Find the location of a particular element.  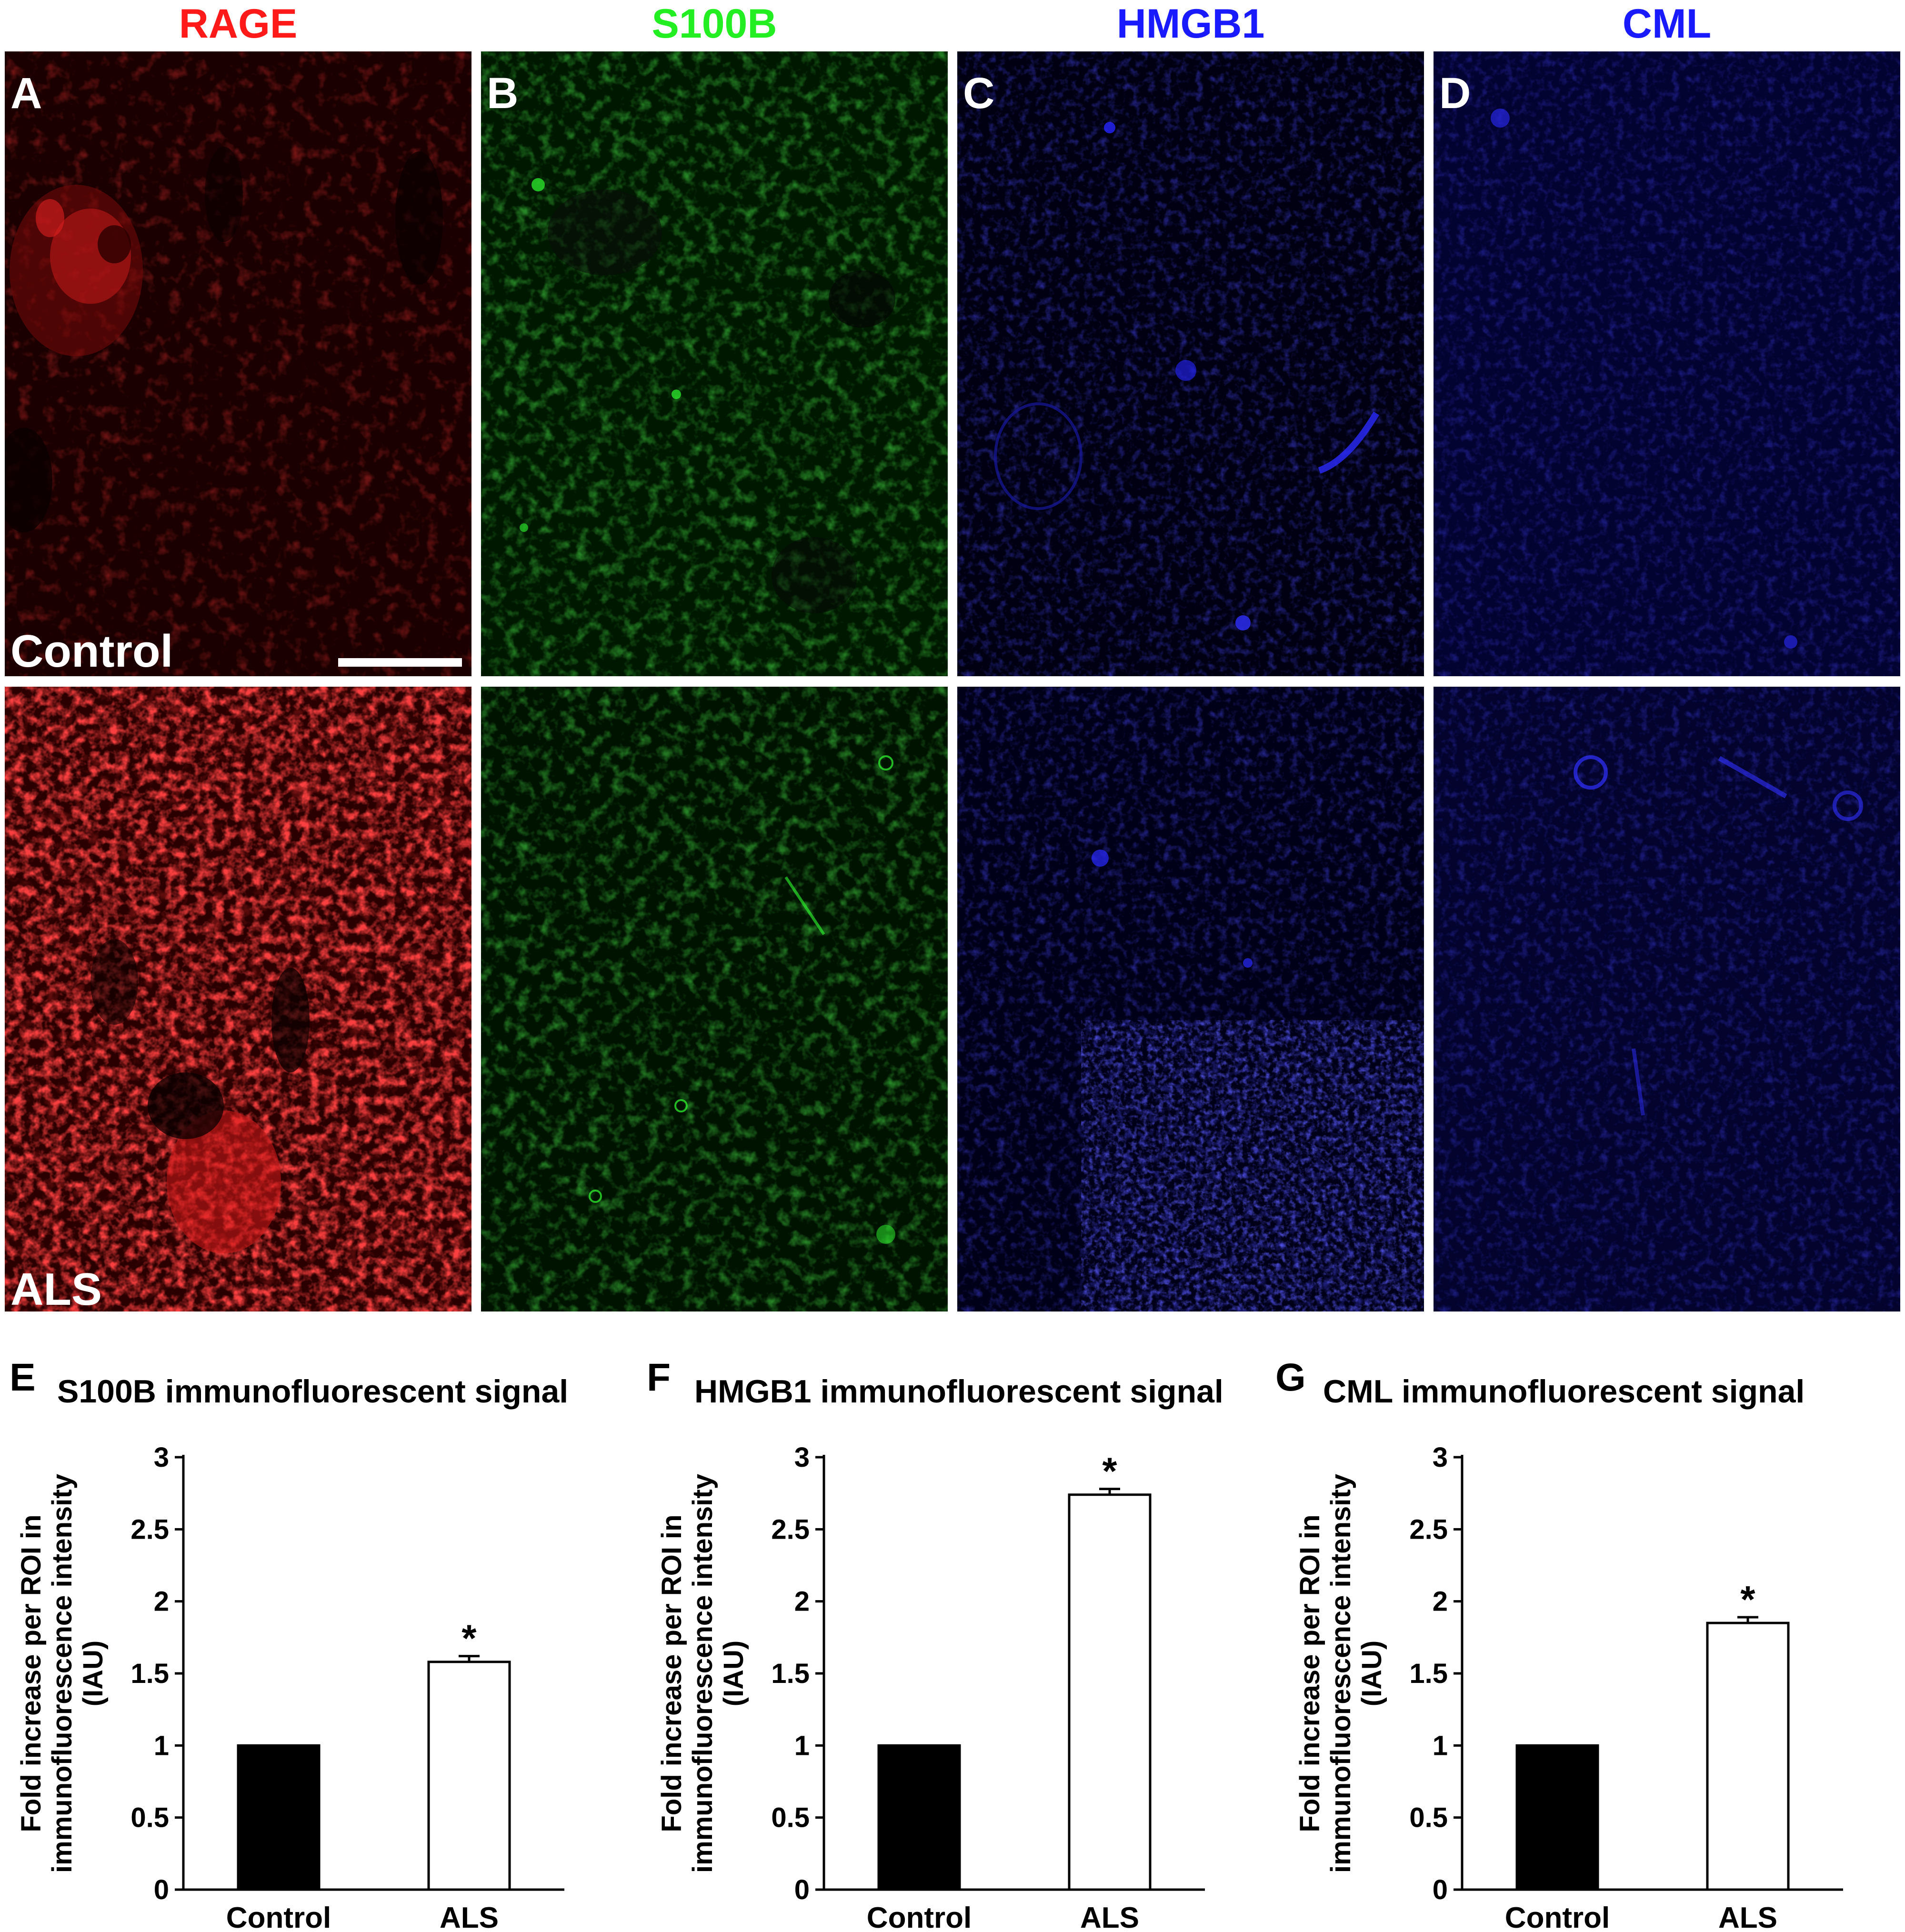

column-title-hmgb1: HMGB1 is located at coordinates (1190, 24).